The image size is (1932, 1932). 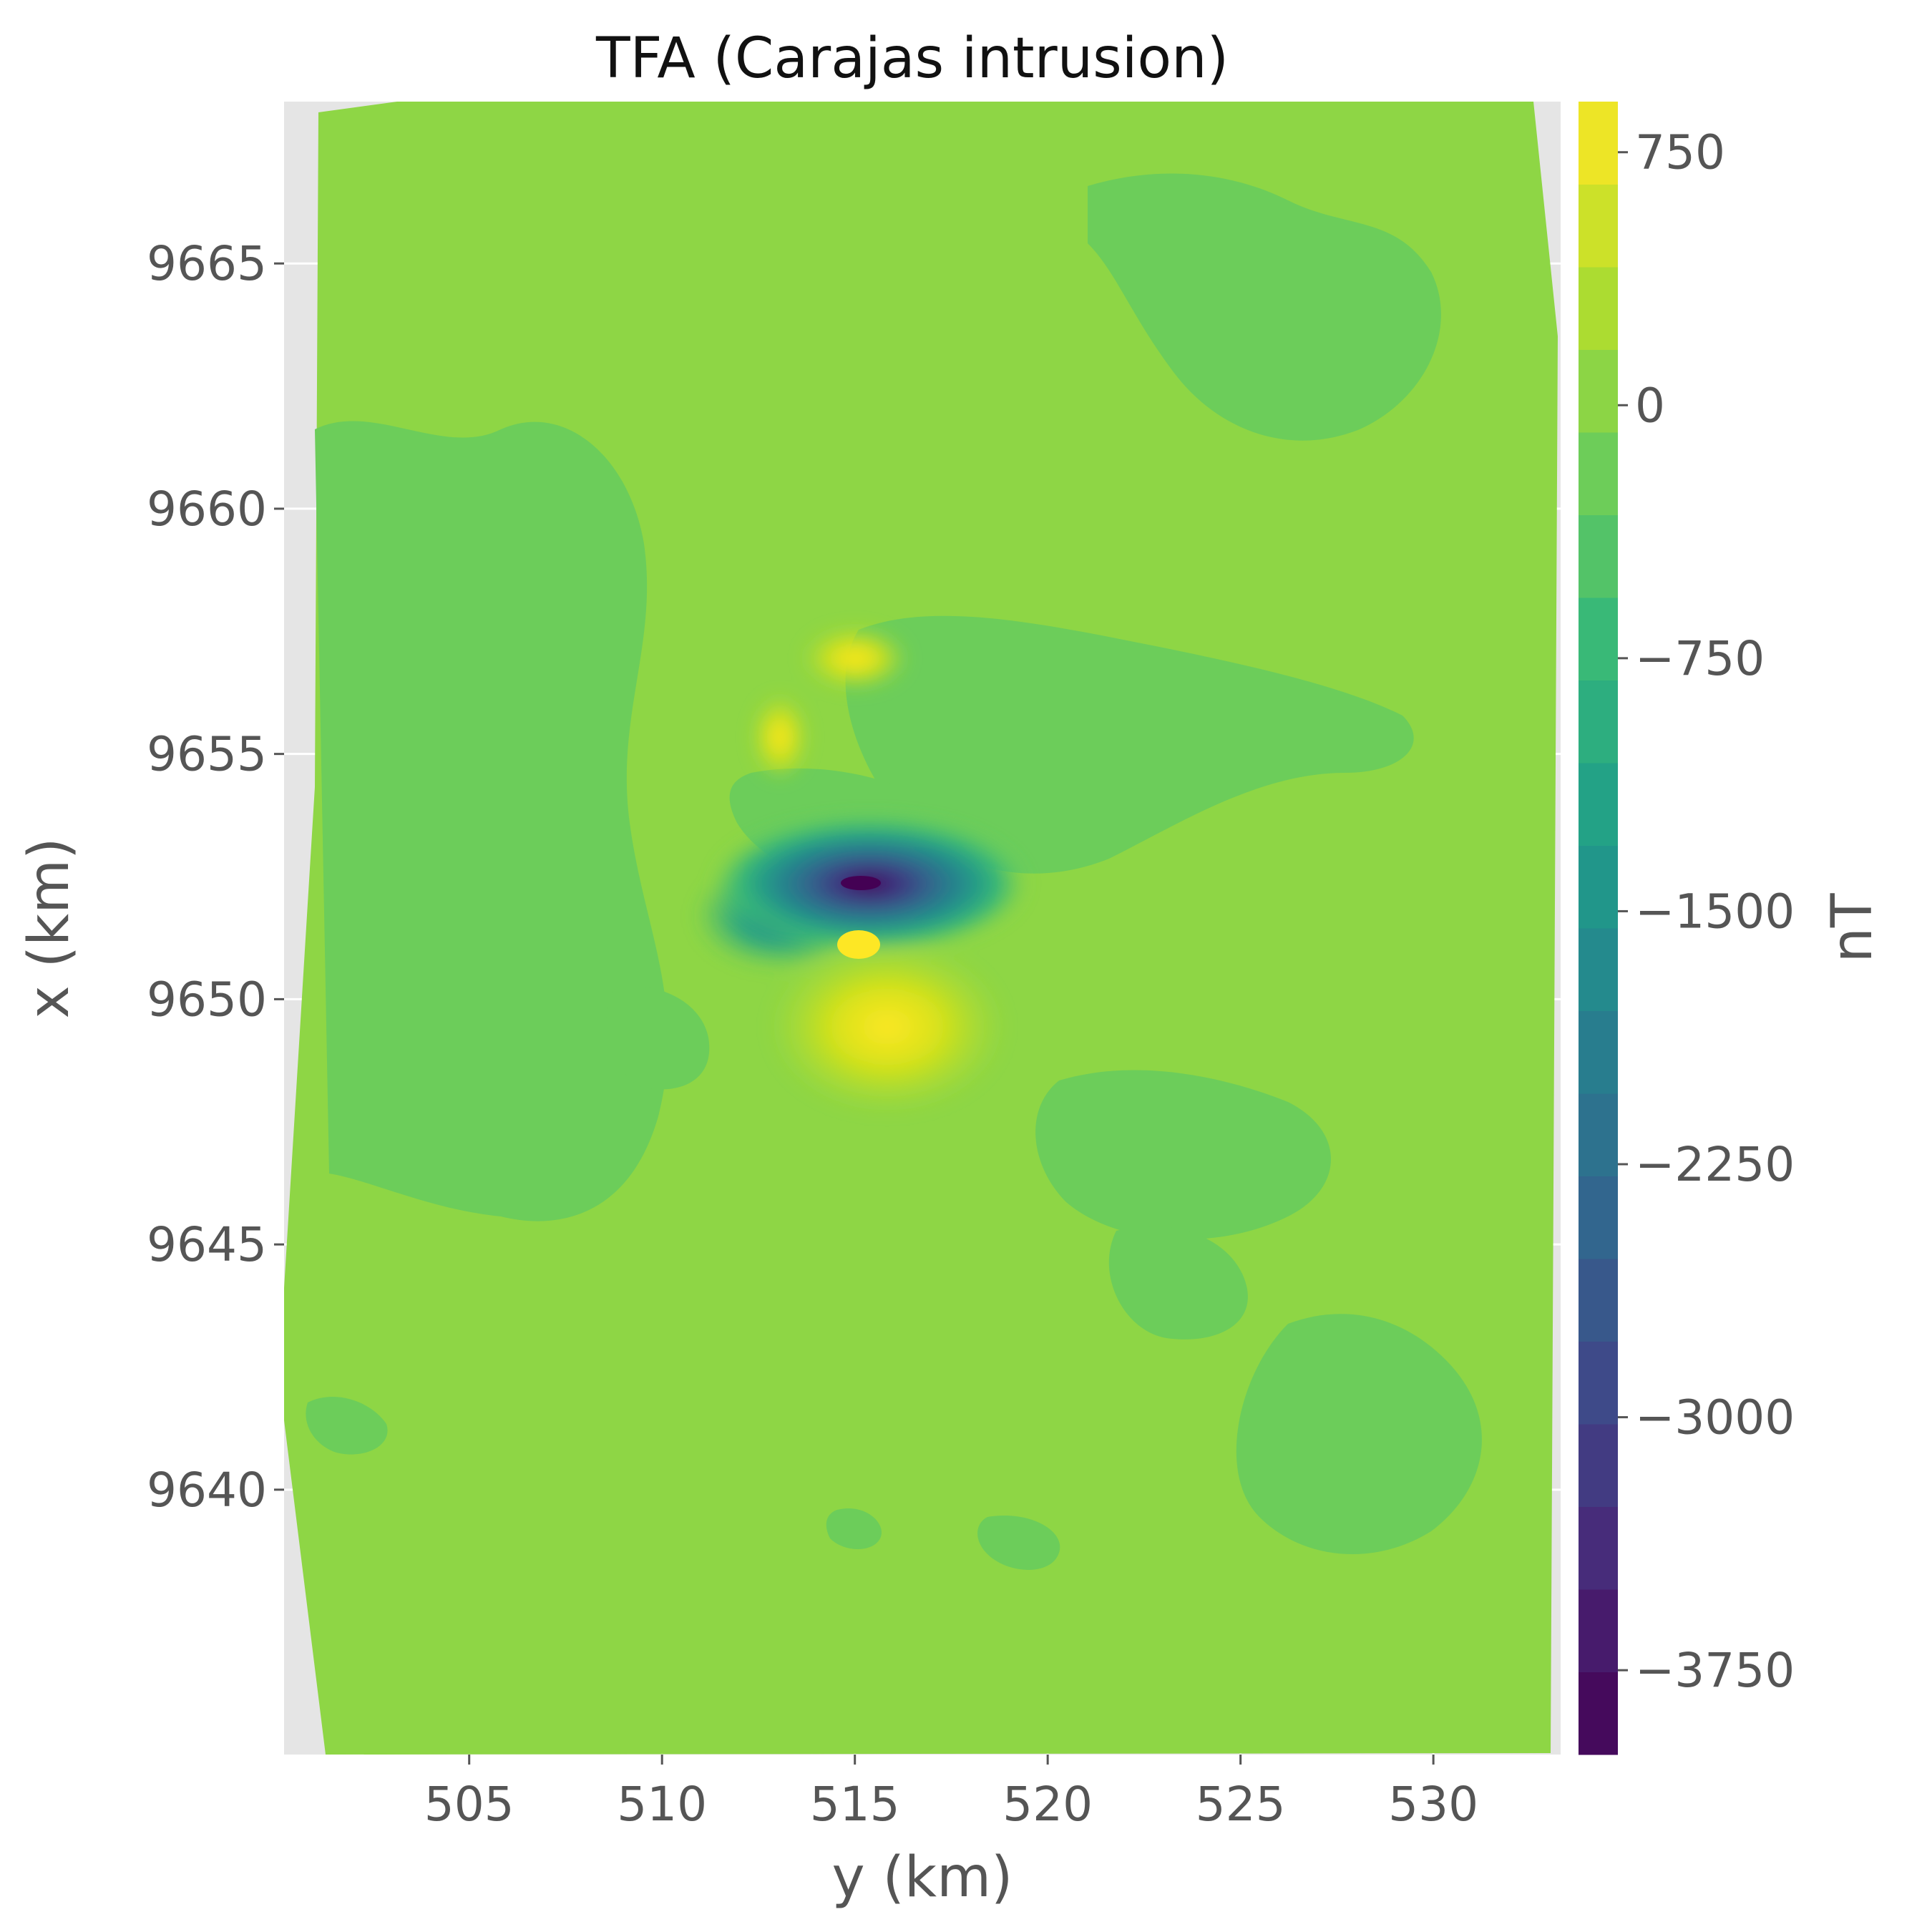 I want to click on chart-title: TFA (Carajas intrusion), so click(x=912, y=59).